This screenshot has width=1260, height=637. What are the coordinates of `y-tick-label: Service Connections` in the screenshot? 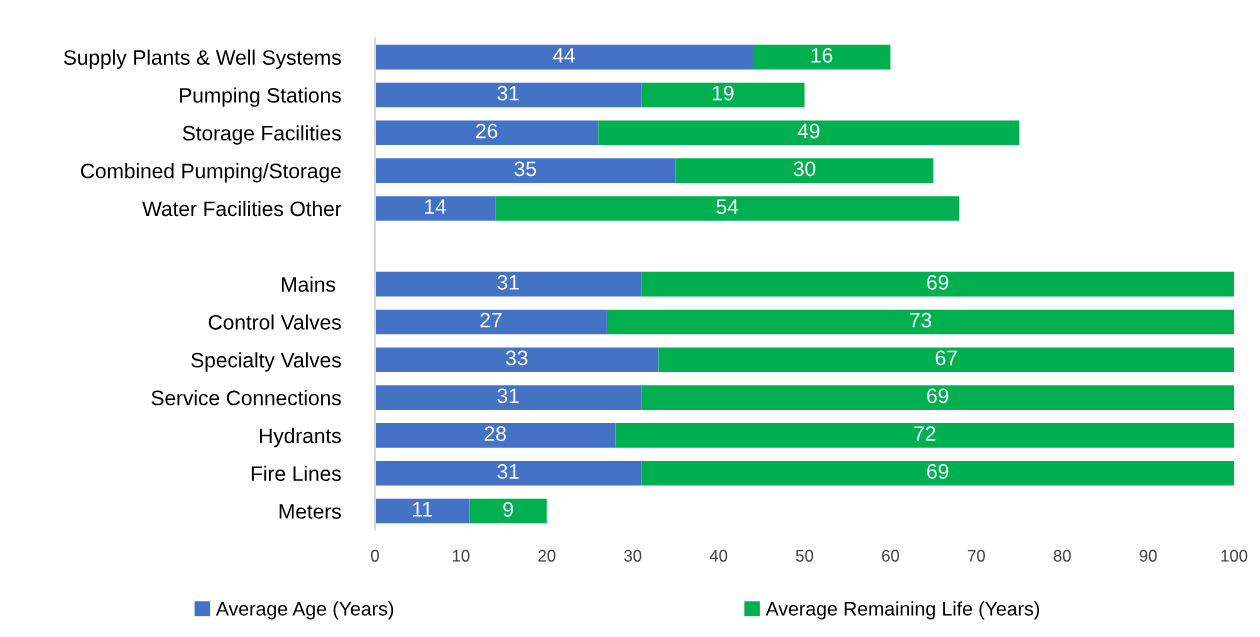 It's located at (246, 398).